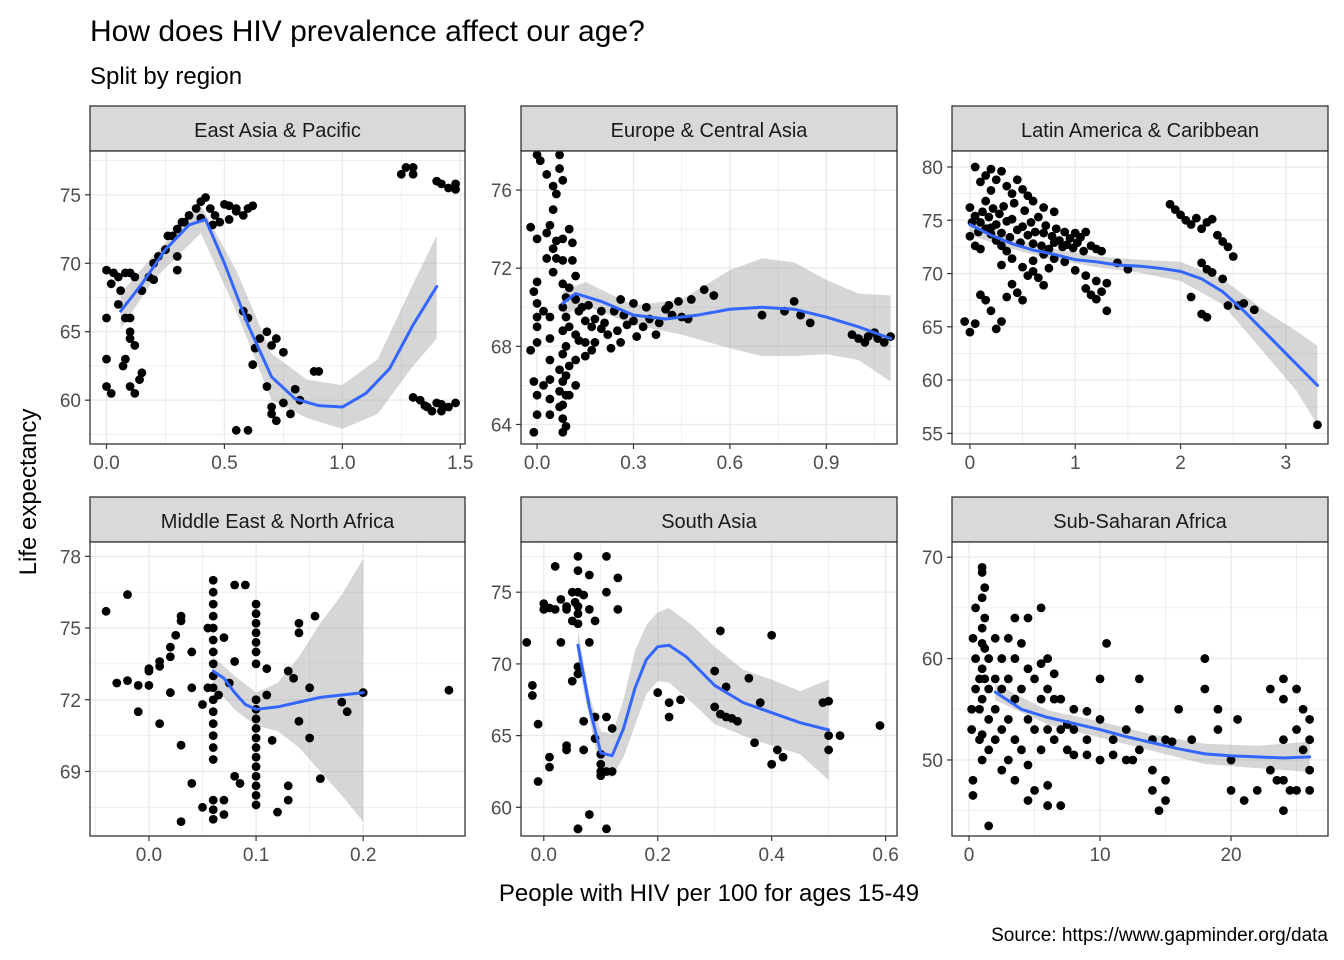 This screenshot has height=960, width=1344. I want to click on x-tick-label: 0, so click(969, 855).